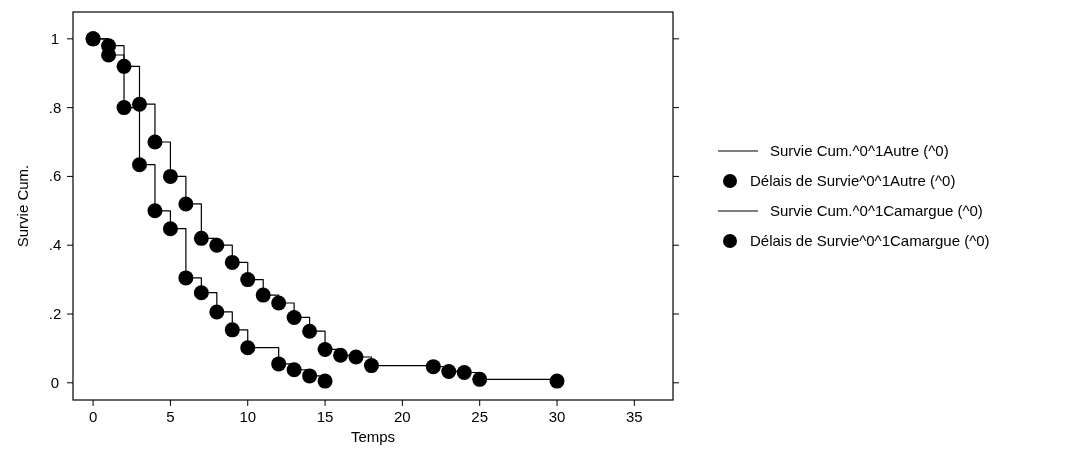 This screenshot has width=1069, height=470. Describe the element at coordinates (480, 416) in the screenshot. I see `x-tick-label: 25` at that location.